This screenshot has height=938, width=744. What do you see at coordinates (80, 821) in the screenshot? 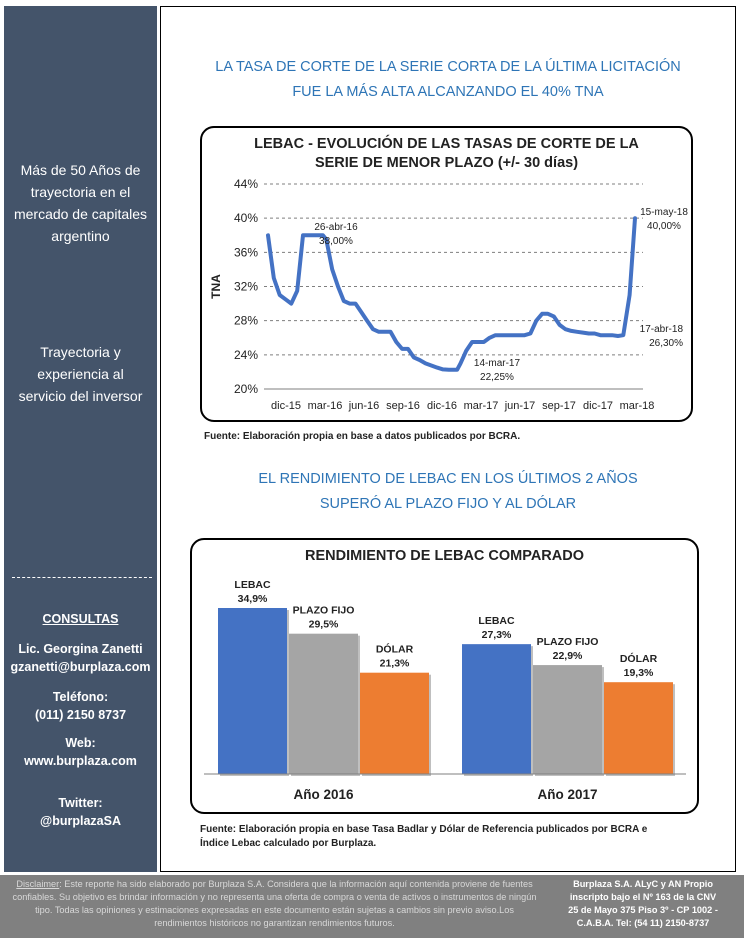
I see `twitter-handle: @burplazaSA` at bounding box center [80, 821].